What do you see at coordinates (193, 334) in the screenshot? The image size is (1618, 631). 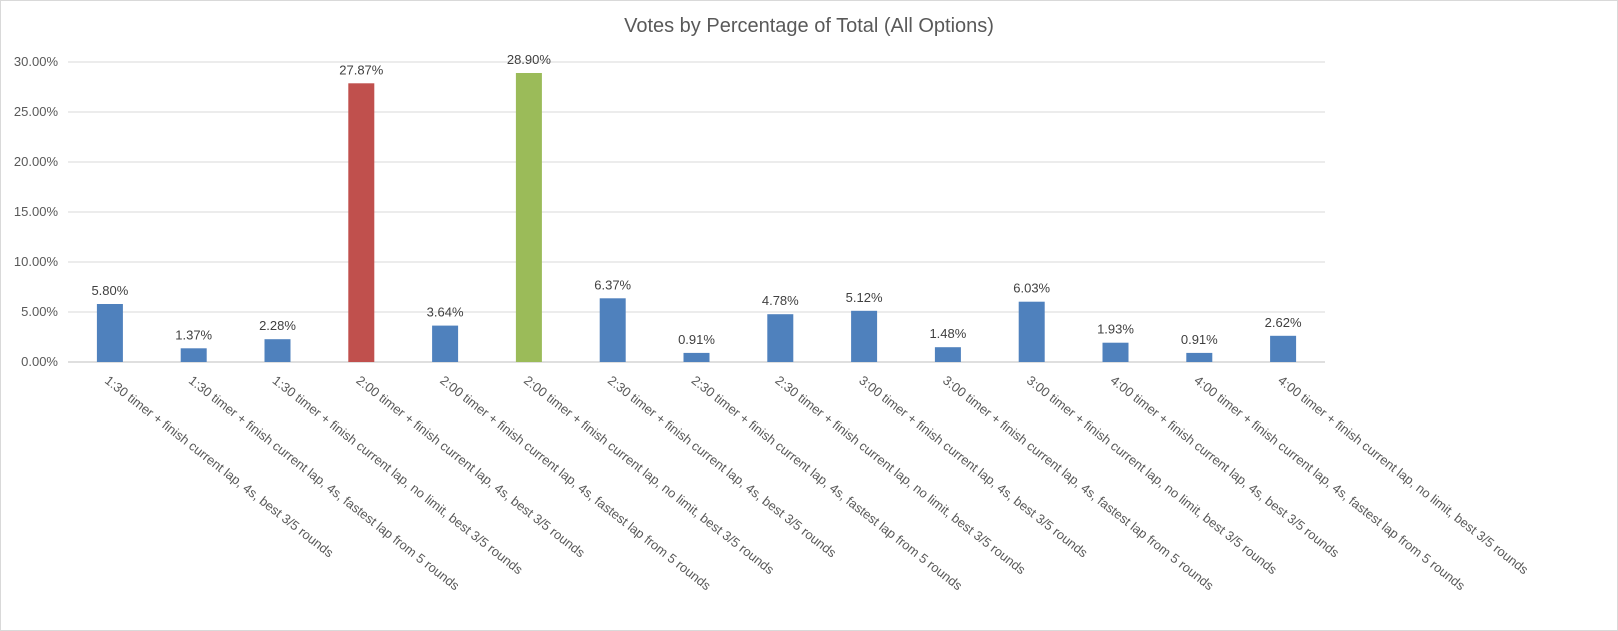 I see `data-label: 1.37%` at bounding box center [193, 334].